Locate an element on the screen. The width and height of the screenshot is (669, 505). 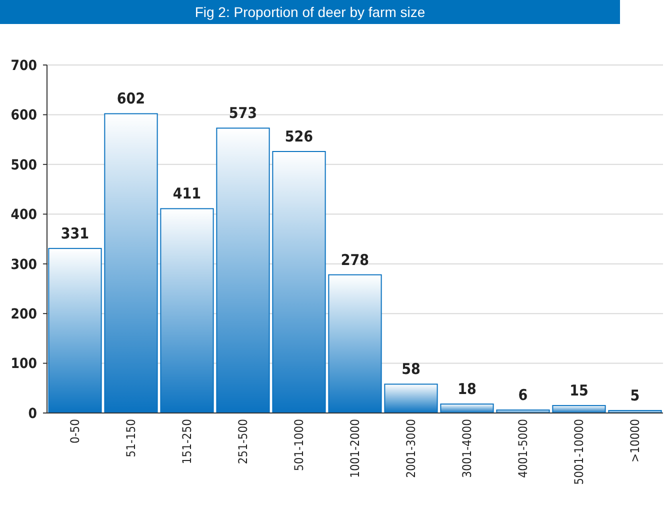
chart-title: Fig 2: Proportion of deer by farm size is located at coordinates (310, 12).